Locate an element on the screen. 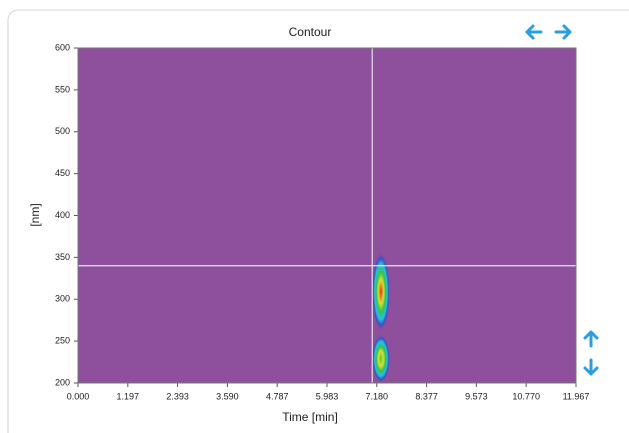 The width and height of the screenshot is (629, 433). x-tick-label: 7.180 is located at coordinates (377, 396).